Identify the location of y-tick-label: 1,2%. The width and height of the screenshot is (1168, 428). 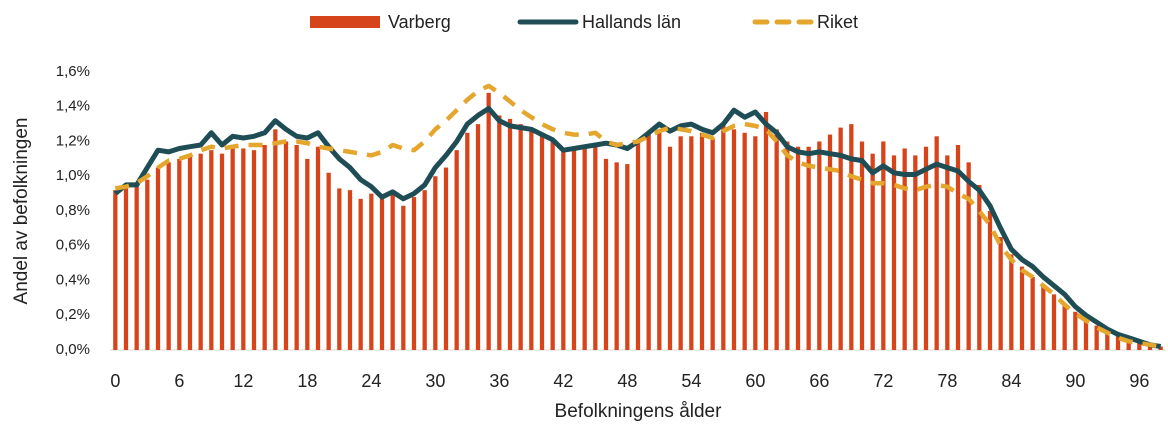
(73, 140).